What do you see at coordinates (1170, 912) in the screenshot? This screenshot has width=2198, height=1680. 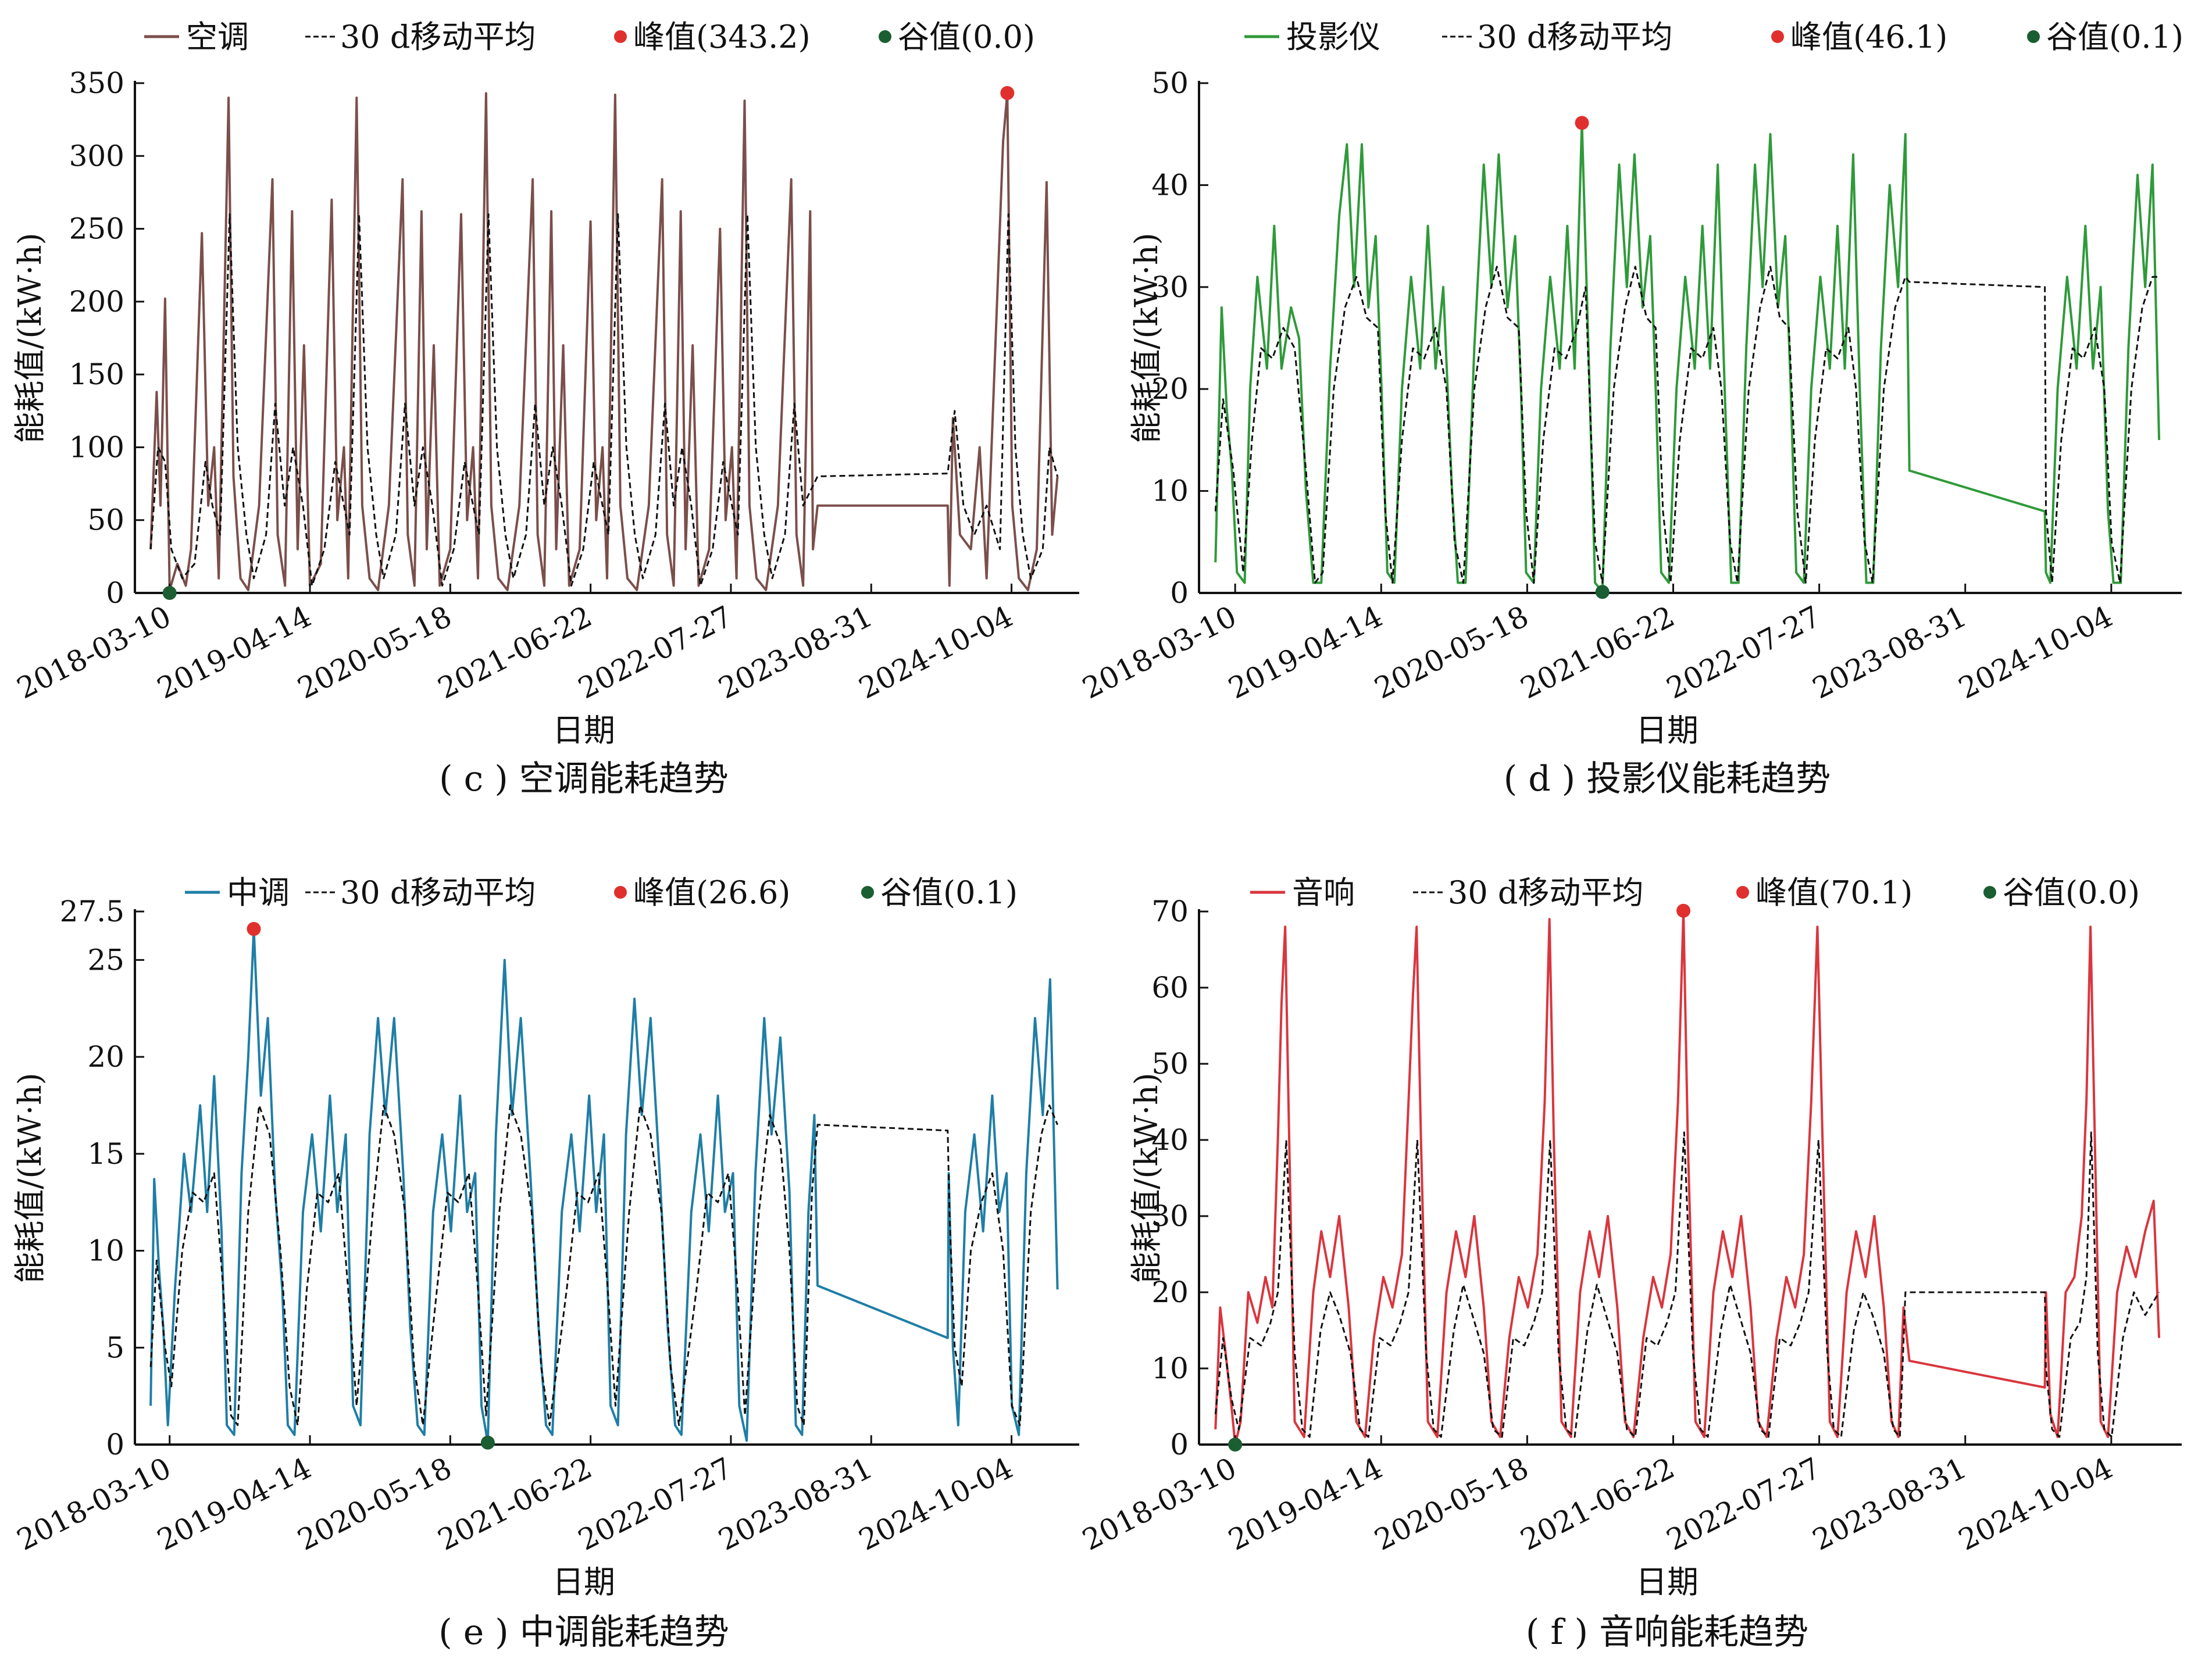 I see `y-tick-label: 70` at bounding box center [1170, 912].